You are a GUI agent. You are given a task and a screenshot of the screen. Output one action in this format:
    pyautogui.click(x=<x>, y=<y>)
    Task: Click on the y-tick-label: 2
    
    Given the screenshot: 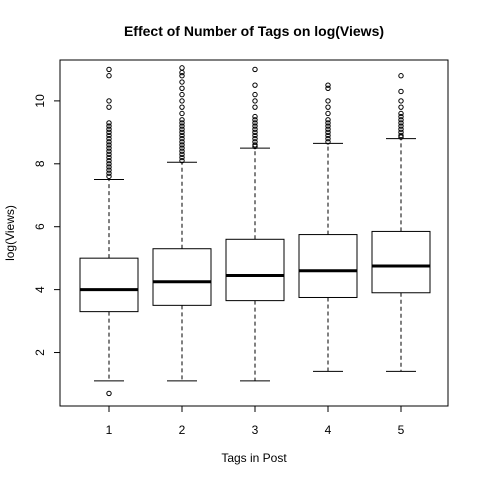 What is the action you would take?
    pyautogui.click(x=40, y=352)
    